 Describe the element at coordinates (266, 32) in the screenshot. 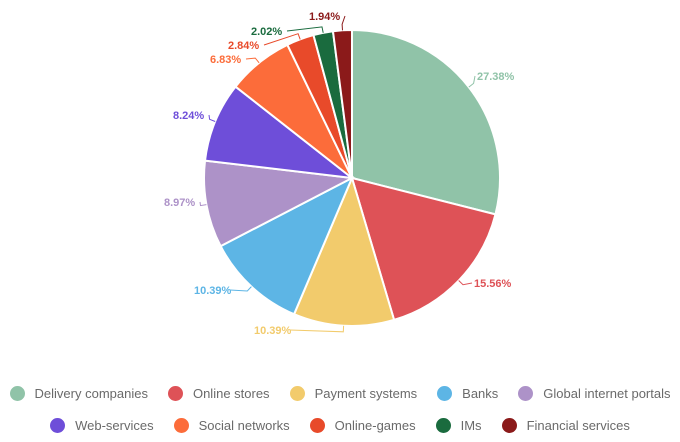

I see `slice-label: 2.02%` at that location.